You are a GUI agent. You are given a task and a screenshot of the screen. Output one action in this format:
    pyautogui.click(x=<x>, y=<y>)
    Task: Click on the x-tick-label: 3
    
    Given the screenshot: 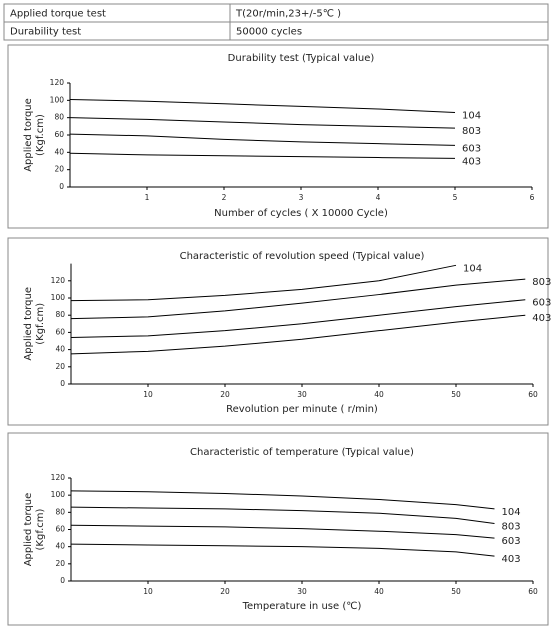 What is the action you would take?
    pyautogui.click(x=301, y=197)
    